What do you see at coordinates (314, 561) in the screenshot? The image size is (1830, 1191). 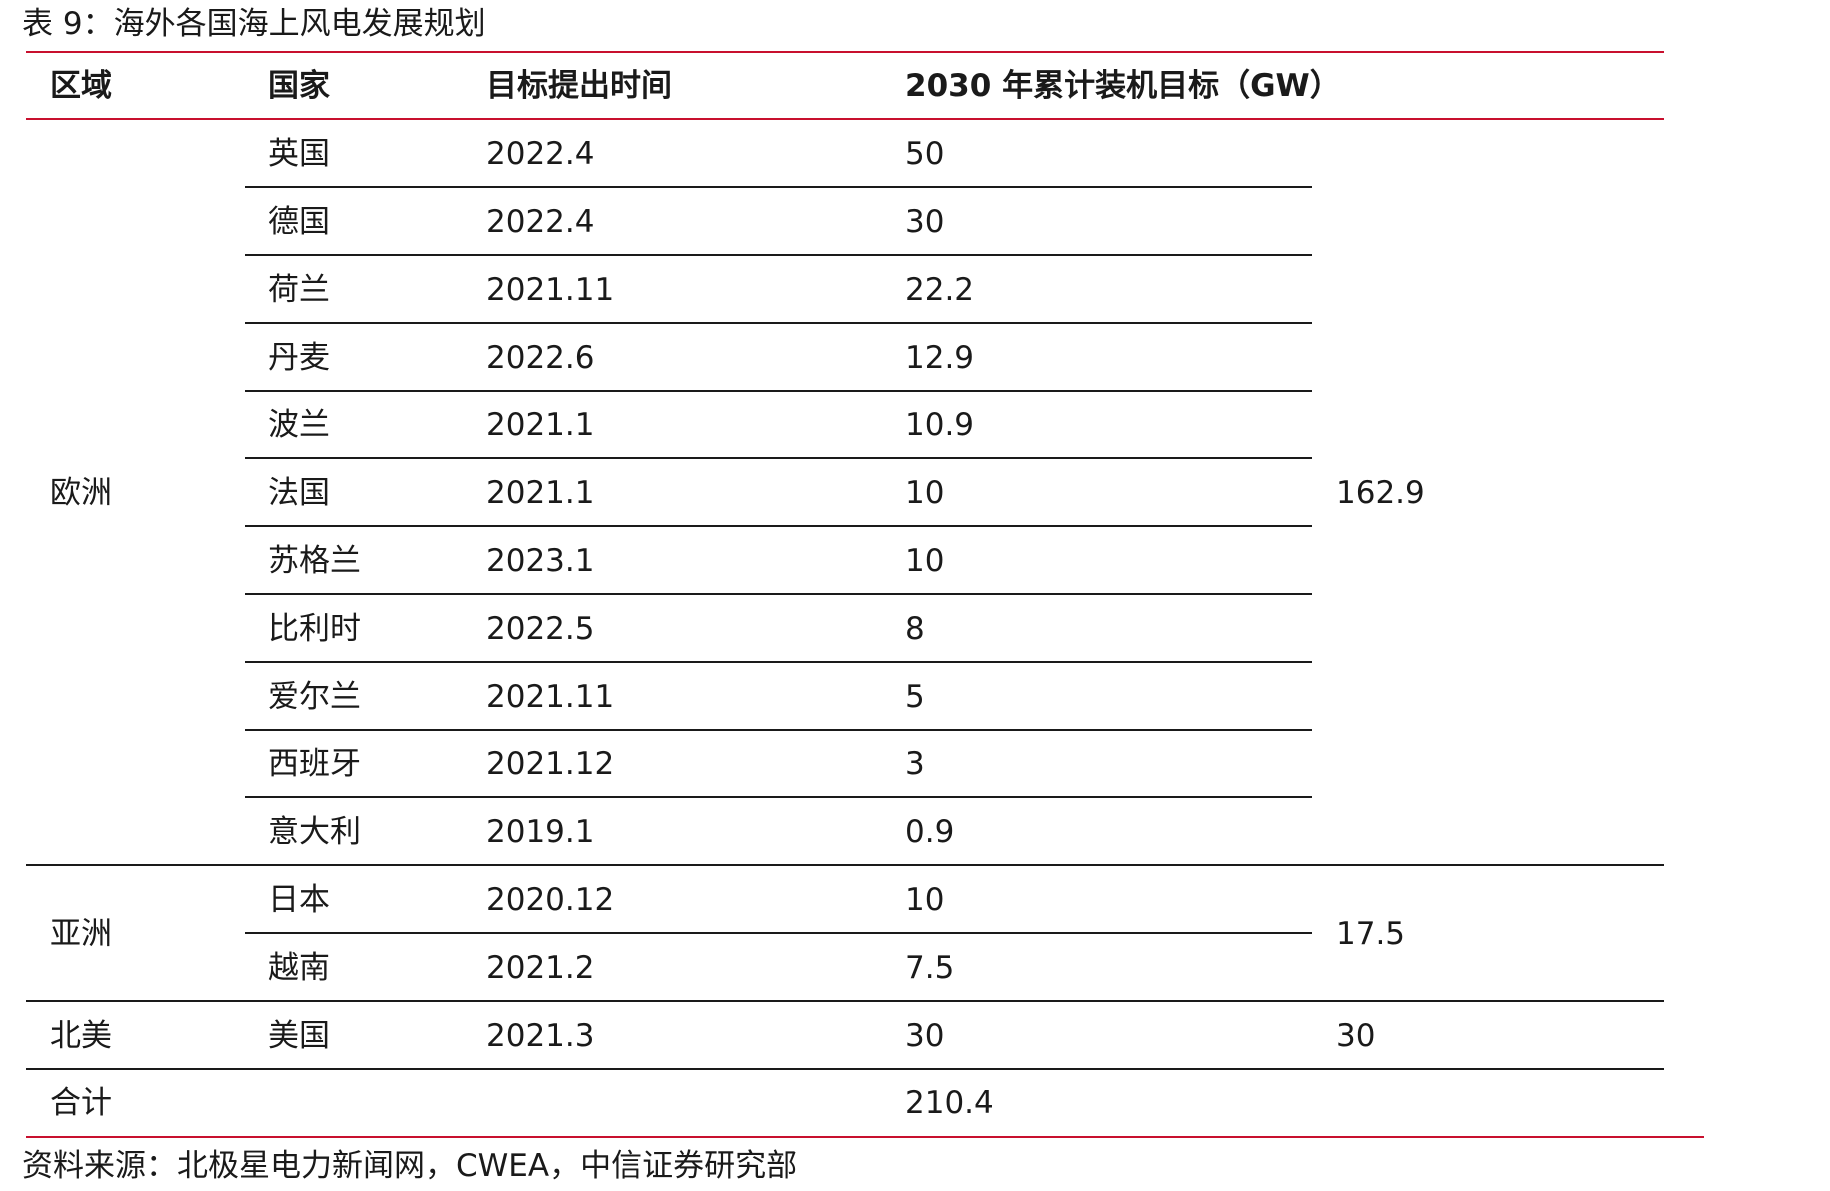 I see `country-cell: 苏格兰` at bounding box center [314, 561].